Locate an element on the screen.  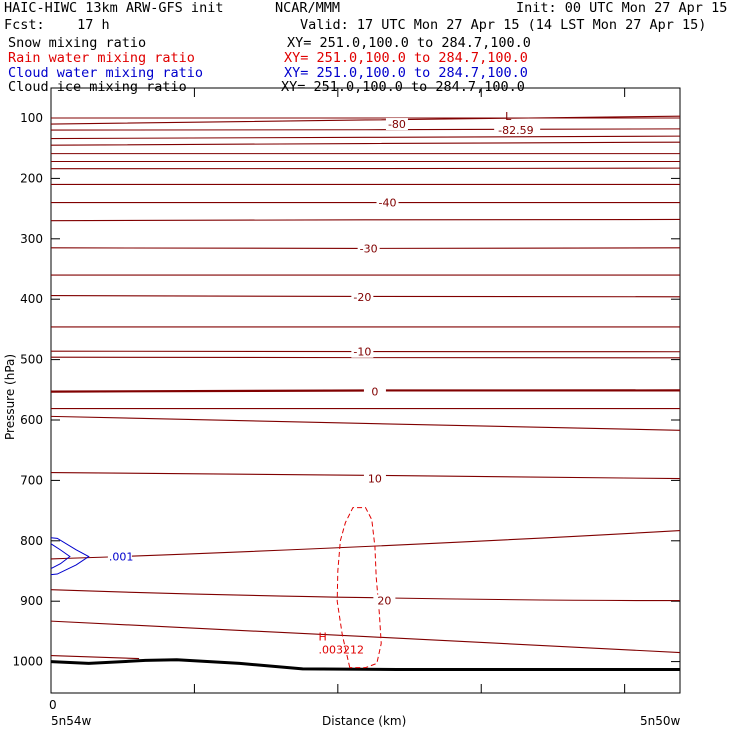
source-label: NCAR/MMM is located at coordinates (308, 8).